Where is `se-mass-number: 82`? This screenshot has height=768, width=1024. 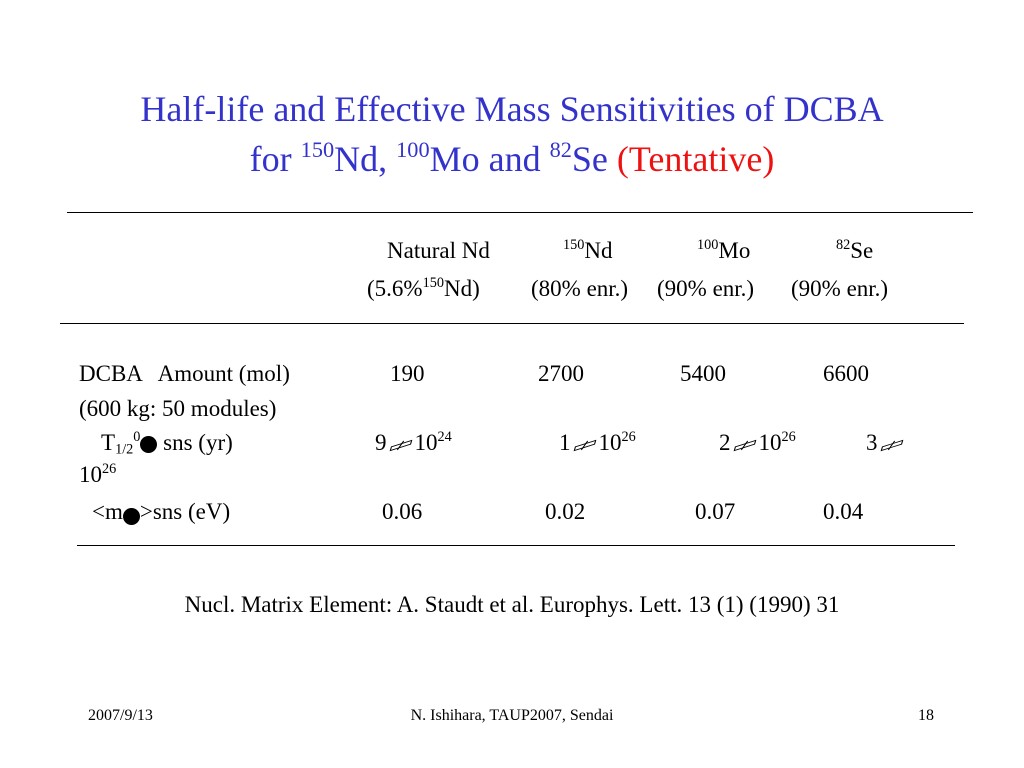 se-mass-number: 82 is located at coordinates (560, 150).